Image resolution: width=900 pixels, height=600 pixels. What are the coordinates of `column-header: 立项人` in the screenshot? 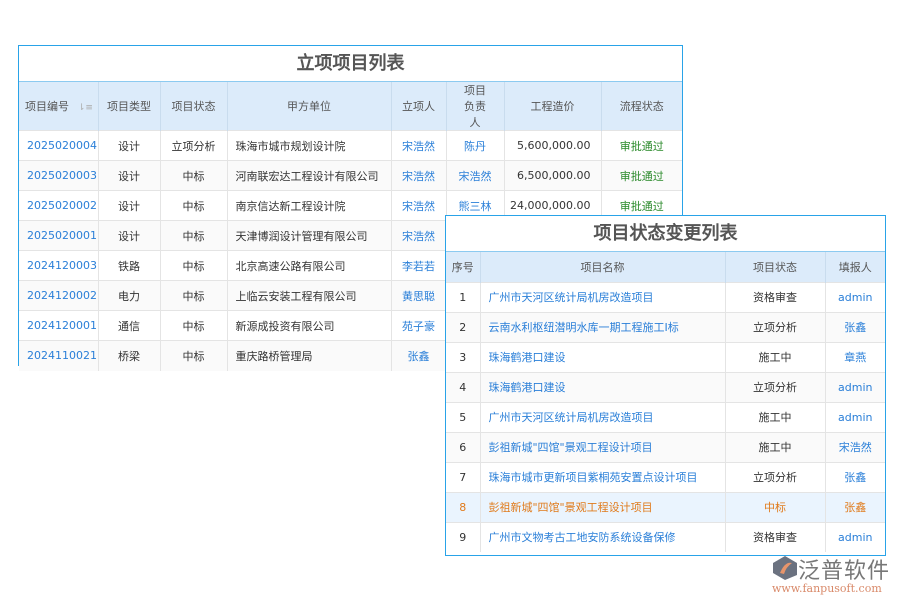 It's located at (419, 106).